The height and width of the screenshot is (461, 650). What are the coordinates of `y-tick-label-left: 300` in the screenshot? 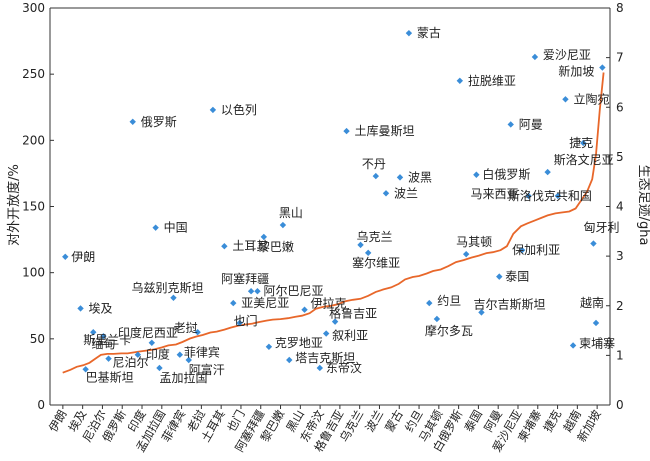 It's located at (33, 8).